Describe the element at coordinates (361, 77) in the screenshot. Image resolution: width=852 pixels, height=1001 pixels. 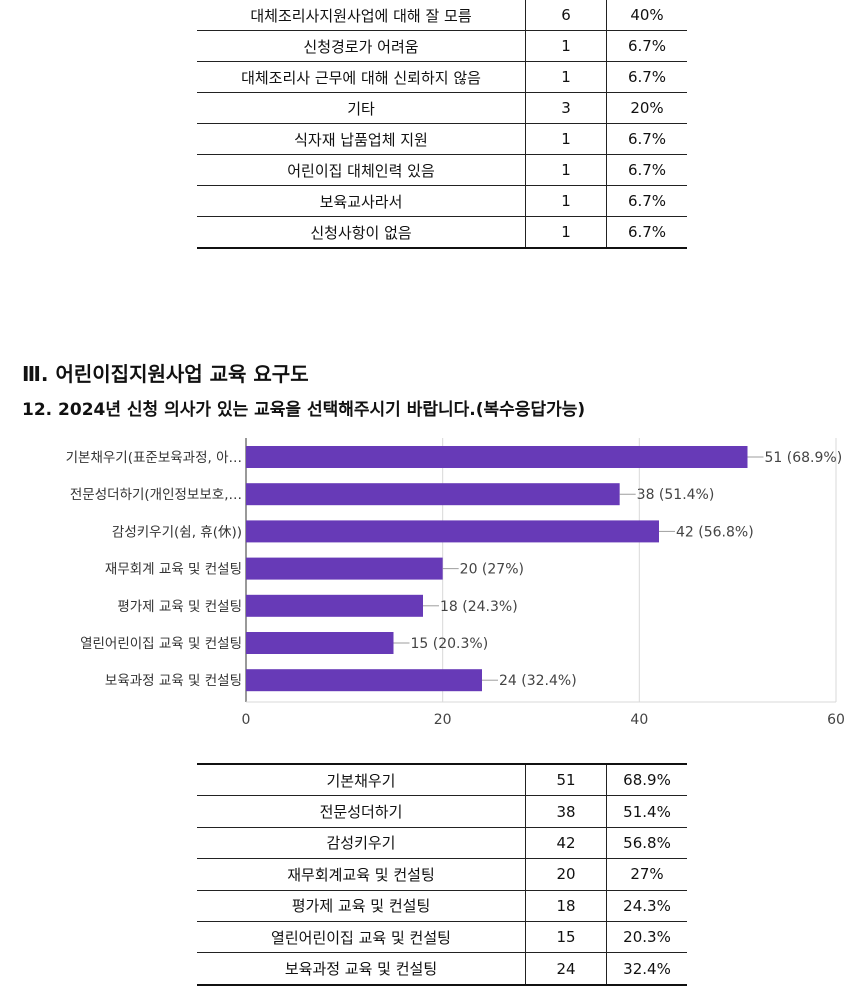
I see `row-label: 대체조리사 근무에 대해 신뢰하지 않음` at that location.